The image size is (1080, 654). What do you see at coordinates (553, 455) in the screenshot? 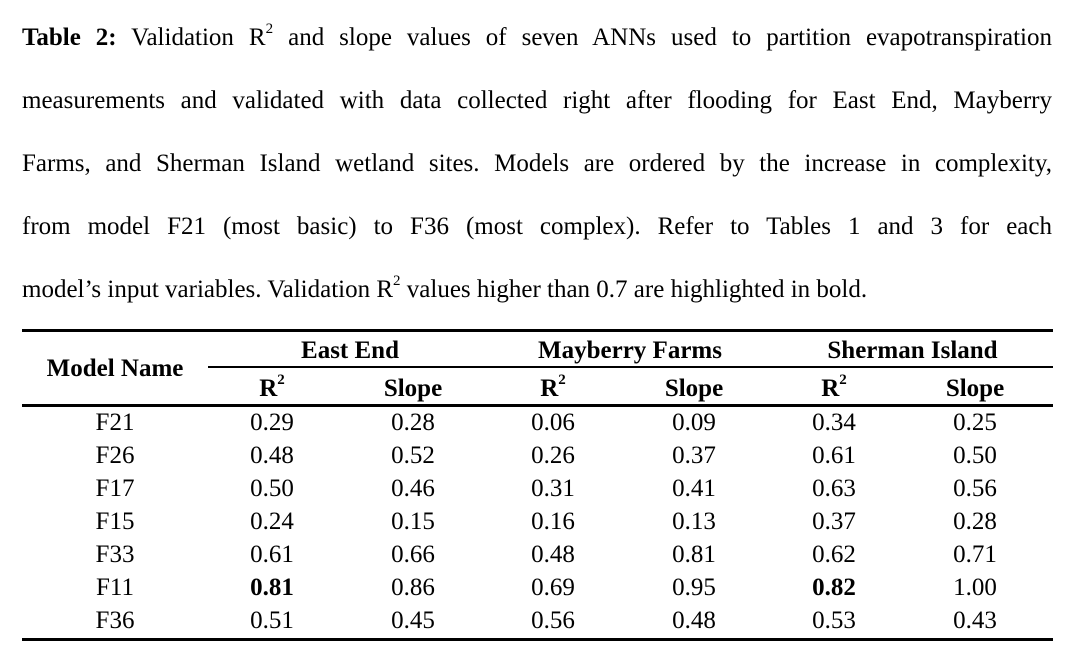
I see `value-cell: 0.26` at bounding box center [553, 455].